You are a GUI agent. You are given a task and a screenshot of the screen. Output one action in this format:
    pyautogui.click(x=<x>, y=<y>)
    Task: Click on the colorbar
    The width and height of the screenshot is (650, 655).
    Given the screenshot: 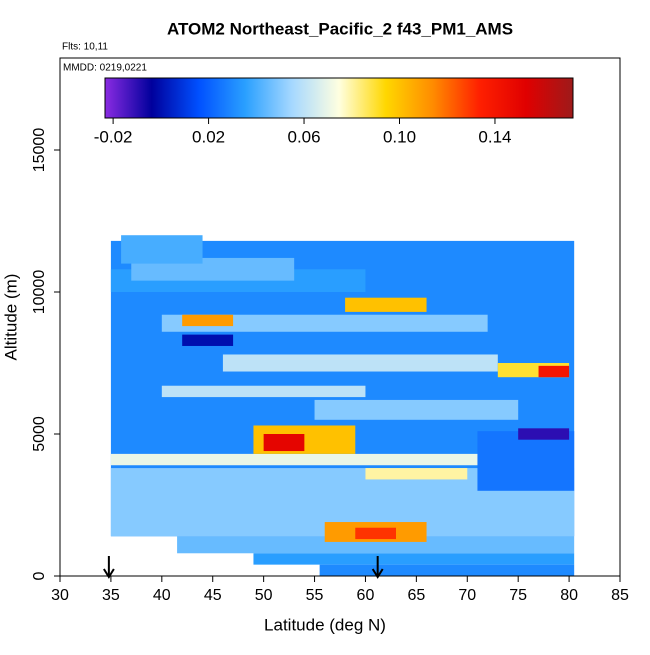 What is the action you would take?
    pyautogui.click(x=339, y=98)
    